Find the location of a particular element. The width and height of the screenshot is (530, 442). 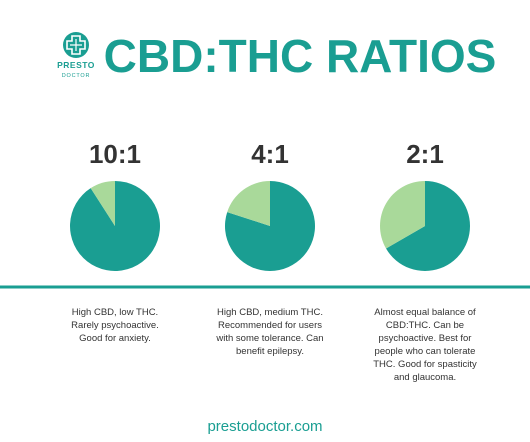

pie-title: 2:1 is located at coordinates (425, 154).